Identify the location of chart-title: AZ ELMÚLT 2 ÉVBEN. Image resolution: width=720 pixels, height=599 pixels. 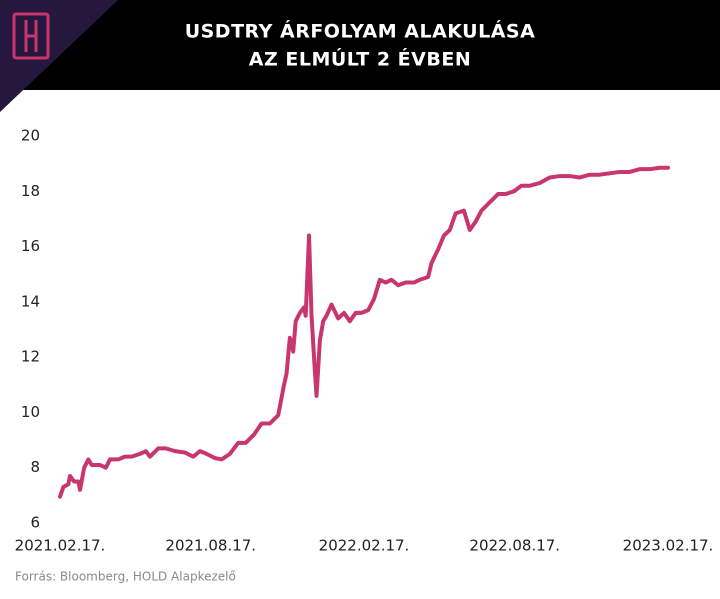
(360, 59).